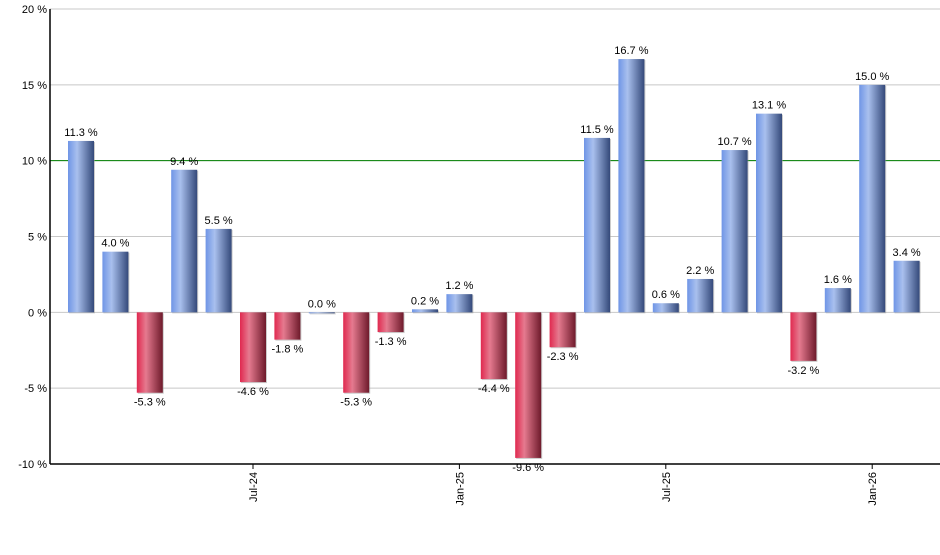 Image resolution: width=940 pixels, height=555 pixels. I want to click on data-label: -4.4 %, so click(494, 389).